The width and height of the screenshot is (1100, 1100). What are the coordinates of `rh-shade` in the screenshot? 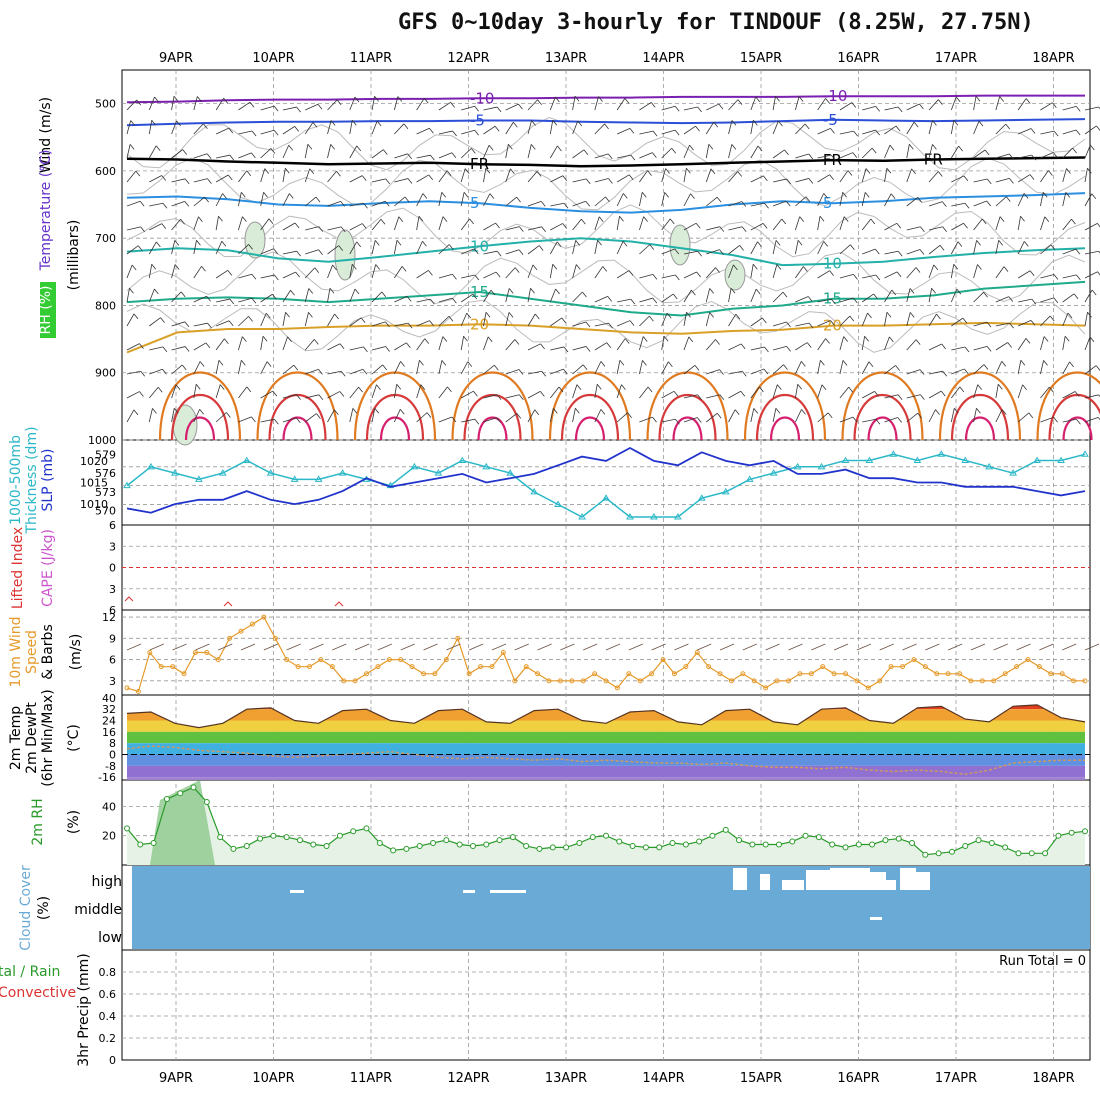 It's located at (345, 255).